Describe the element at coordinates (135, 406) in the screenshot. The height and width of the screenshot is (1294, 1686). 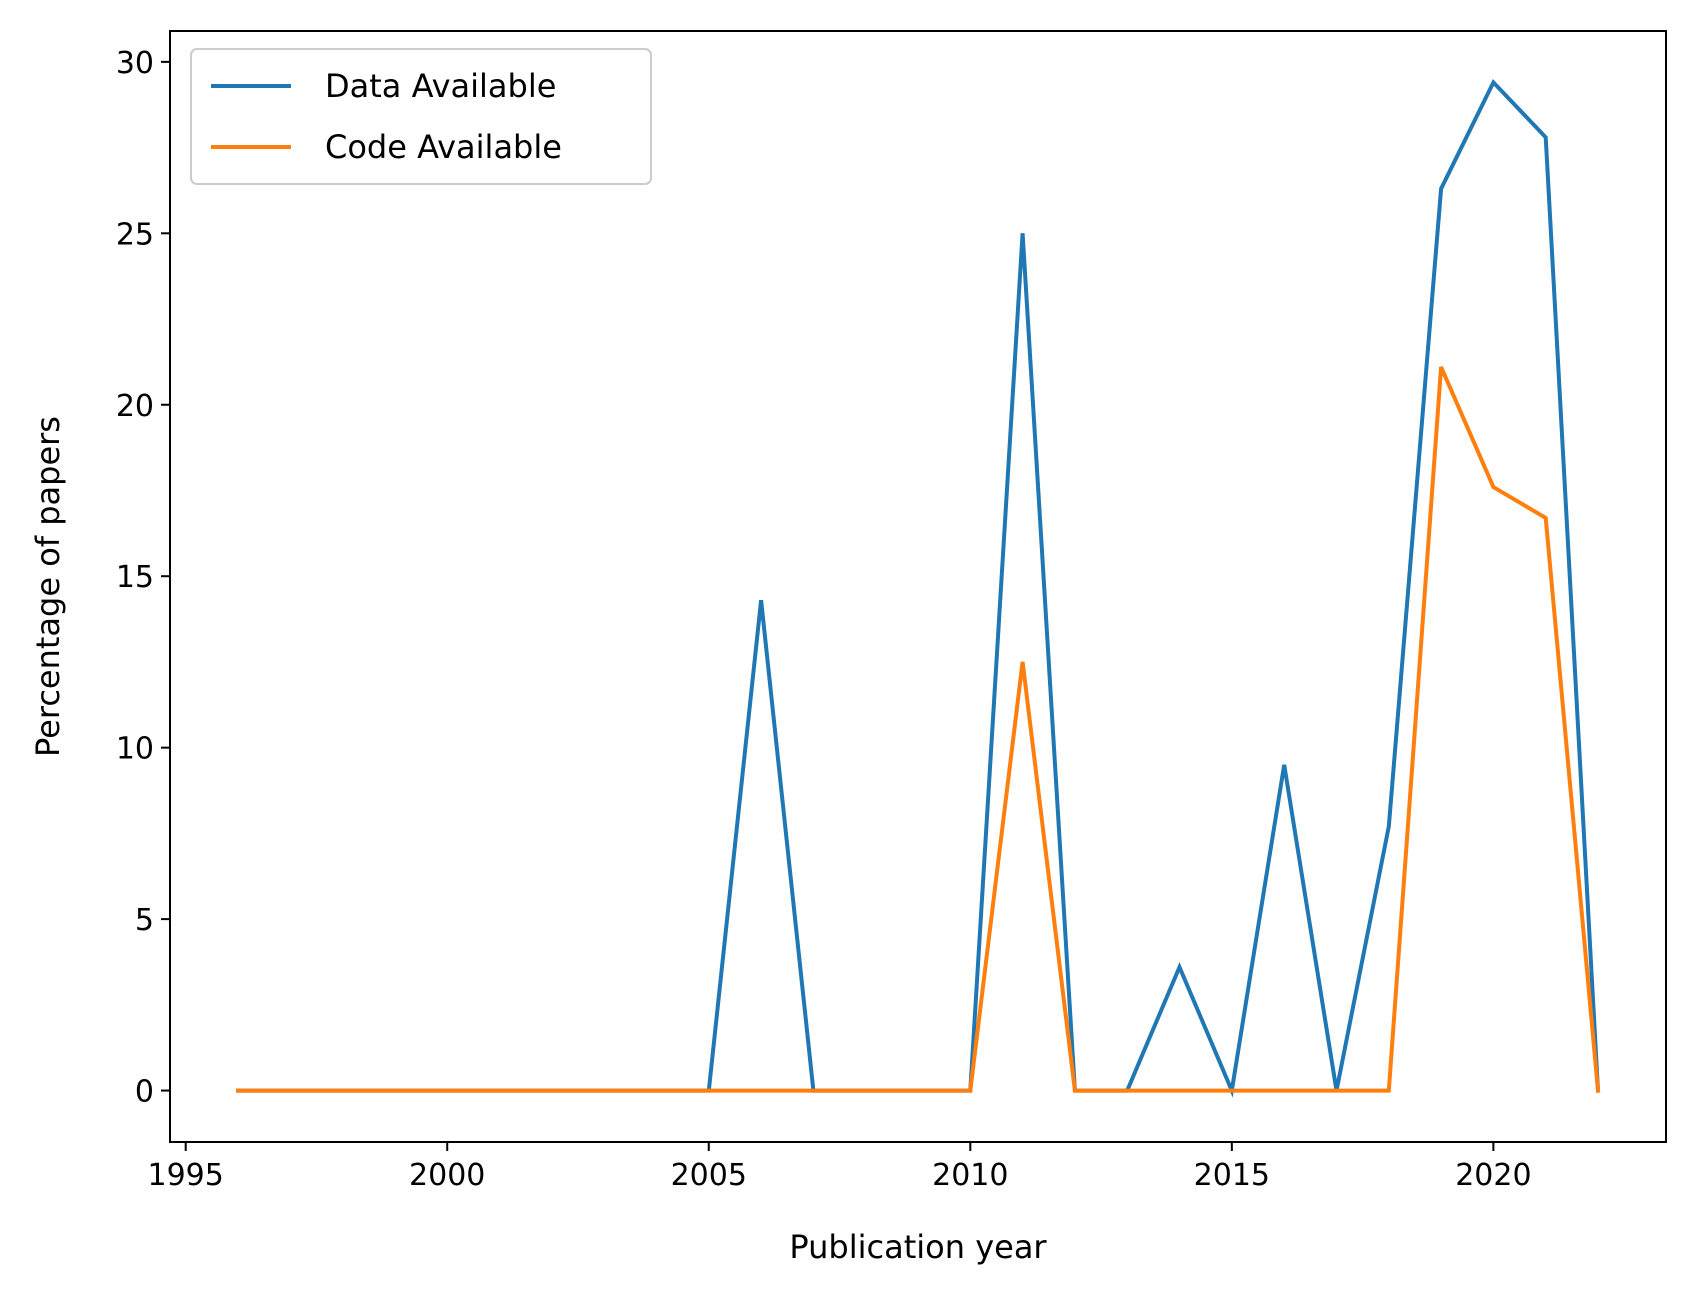
I see `y-tick-label: 20` at that location.